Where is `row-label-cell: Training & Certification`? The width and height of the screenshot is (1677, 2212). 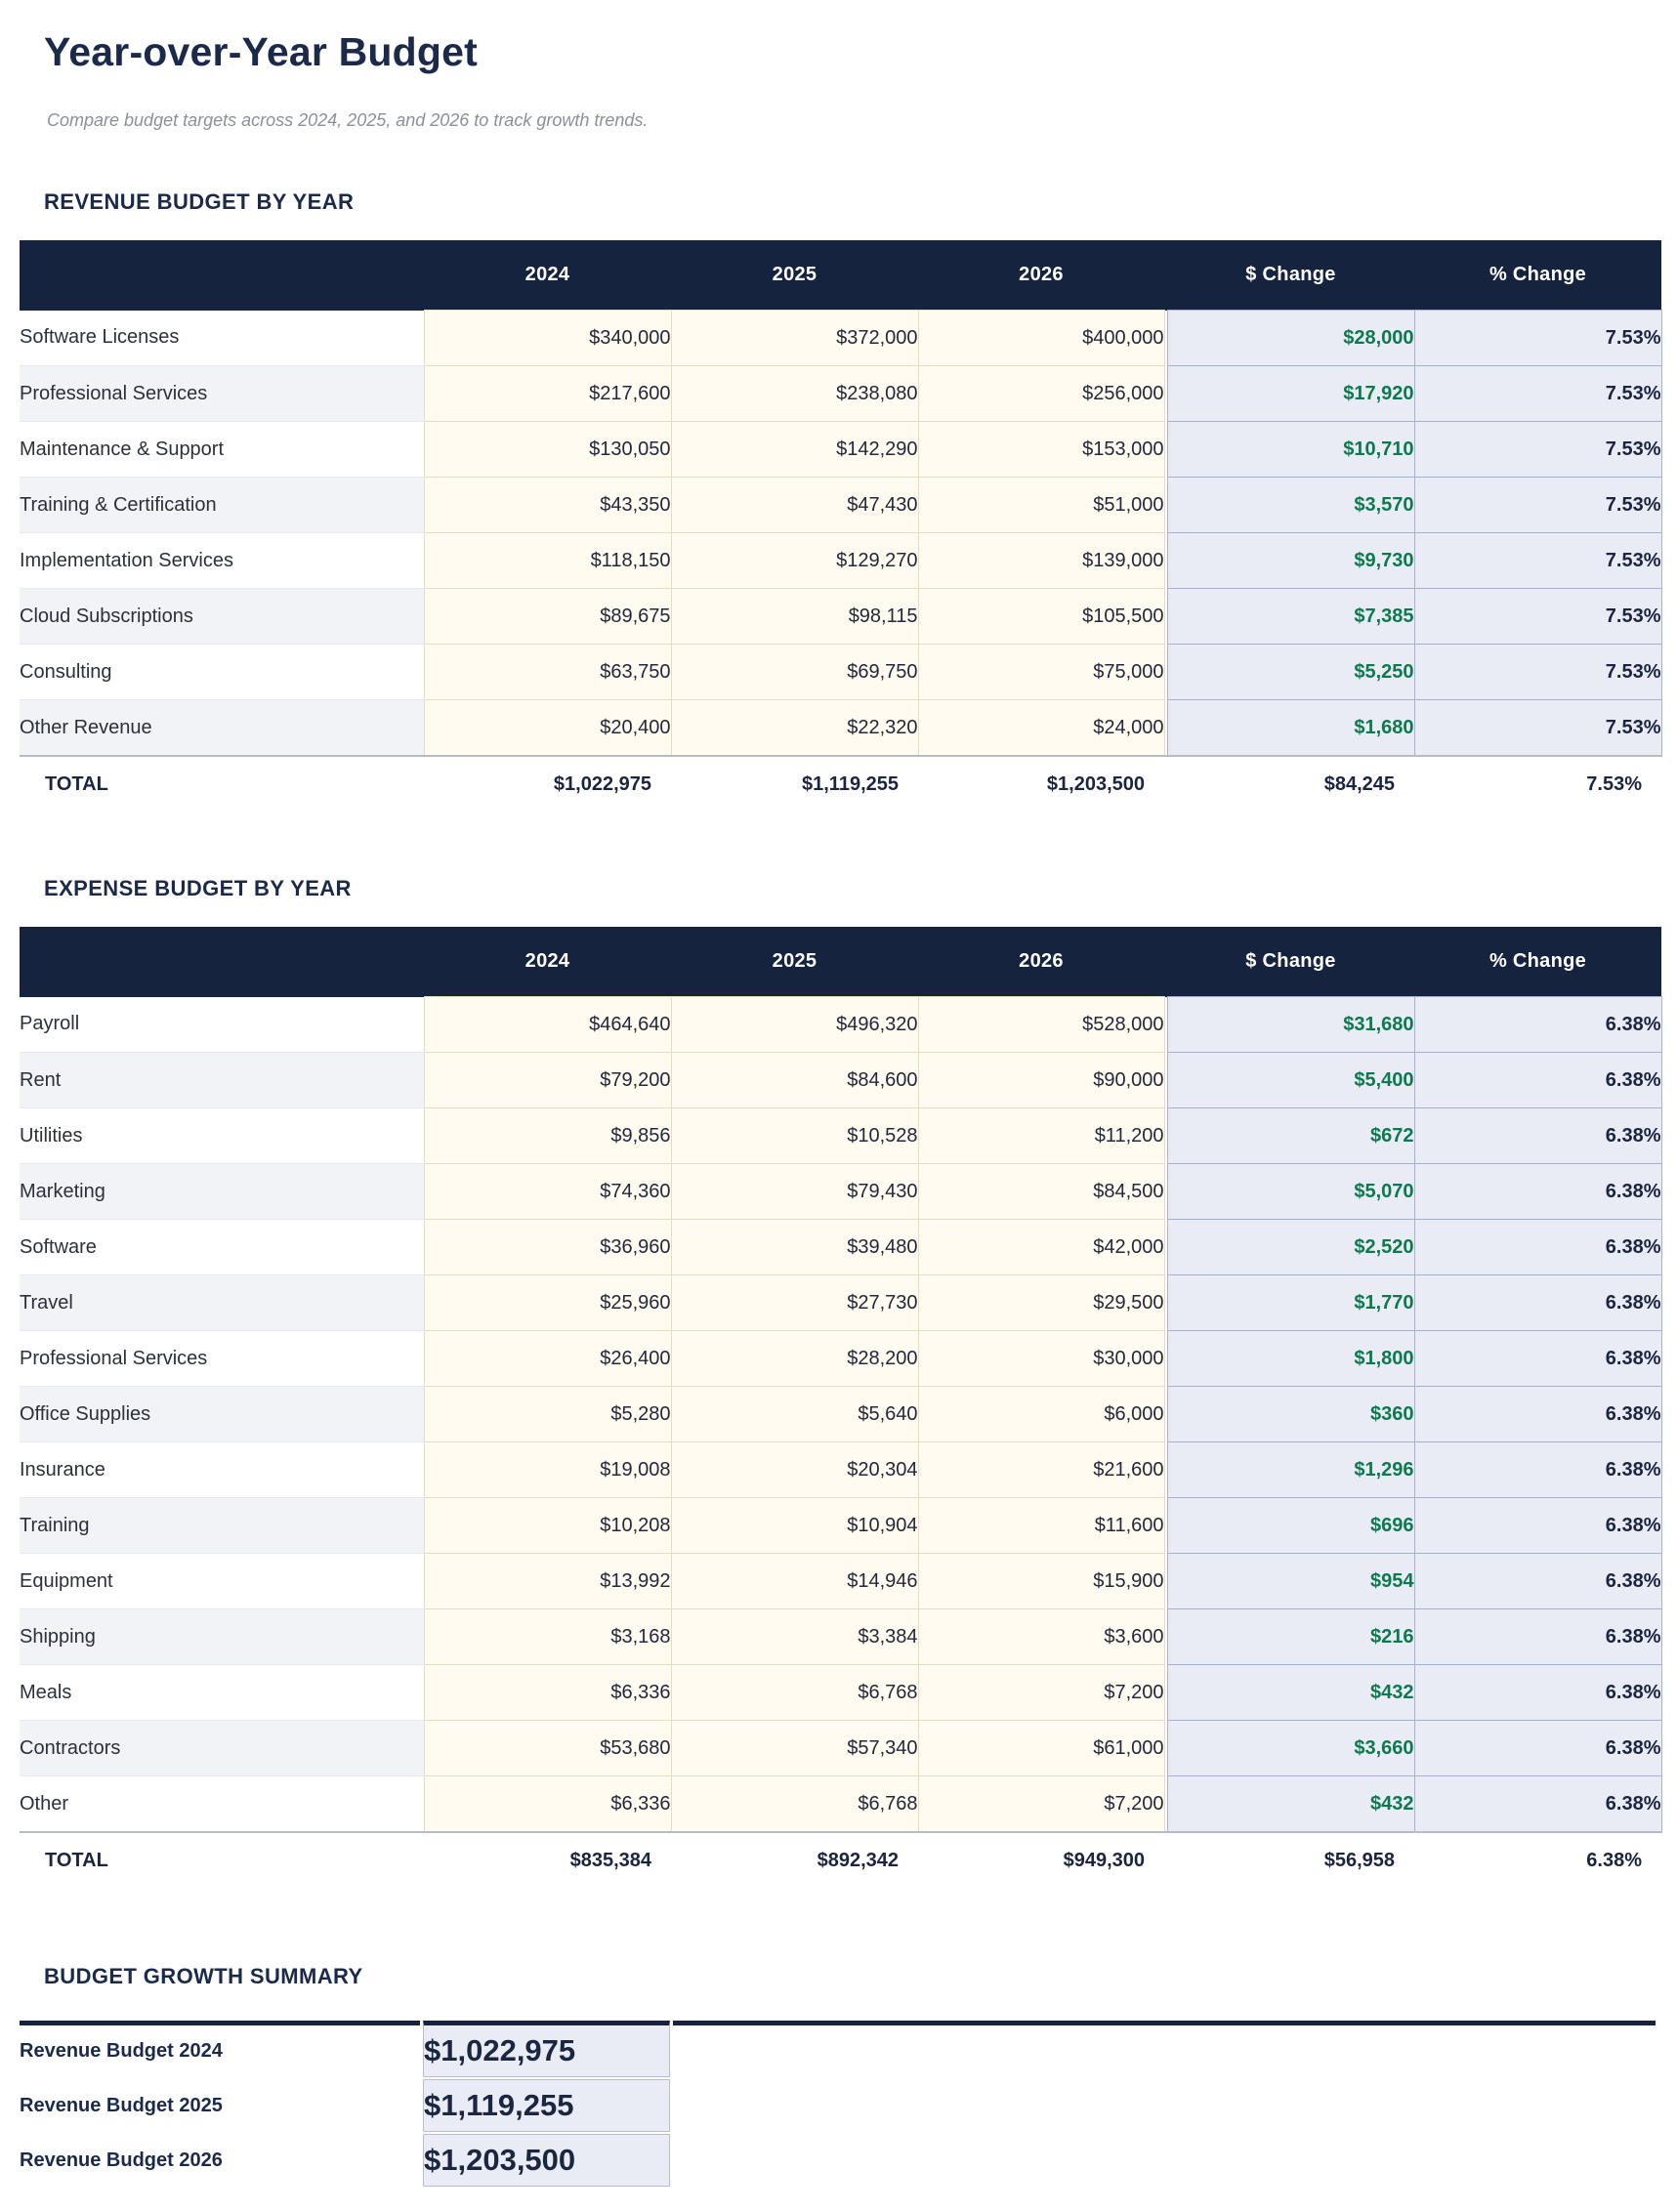
row-label-cell: Training & Certification is located at coordinates (220, 505).